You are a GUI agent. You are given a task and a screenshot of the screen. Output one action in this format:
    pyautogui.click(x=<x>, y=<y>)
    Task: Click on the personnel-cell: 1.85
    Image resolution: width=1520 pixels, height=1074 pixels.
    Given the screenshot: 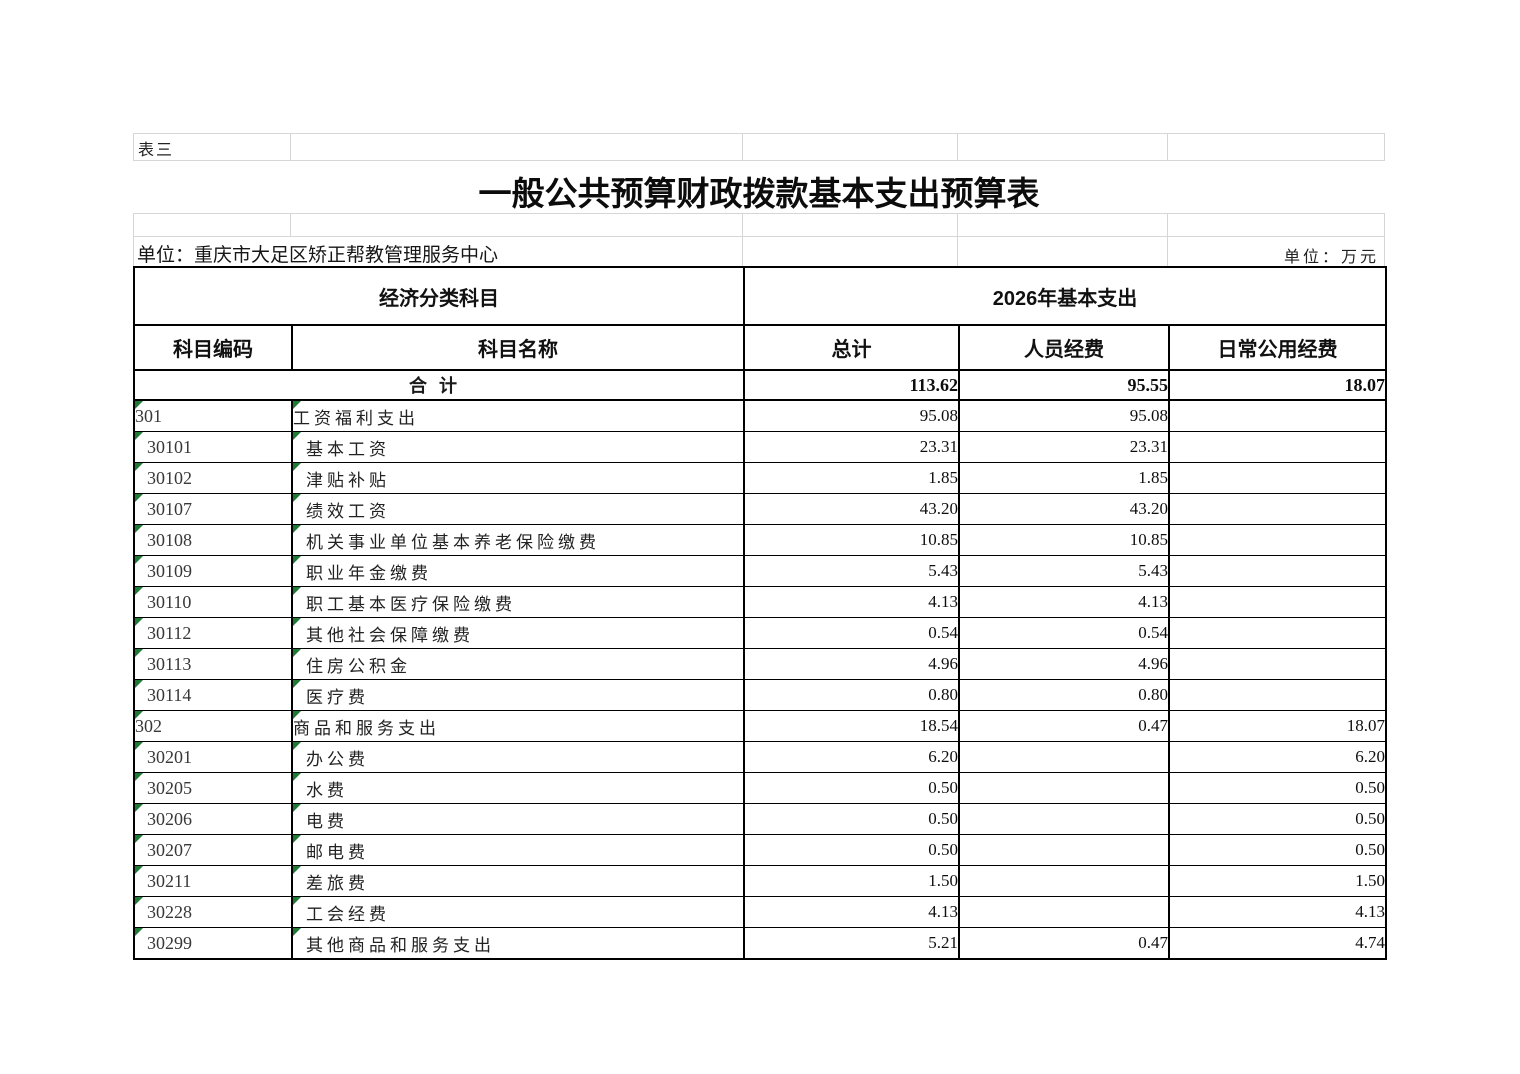 What is the action you would take?
    pyautogui.click(x=1064, y=478)
    